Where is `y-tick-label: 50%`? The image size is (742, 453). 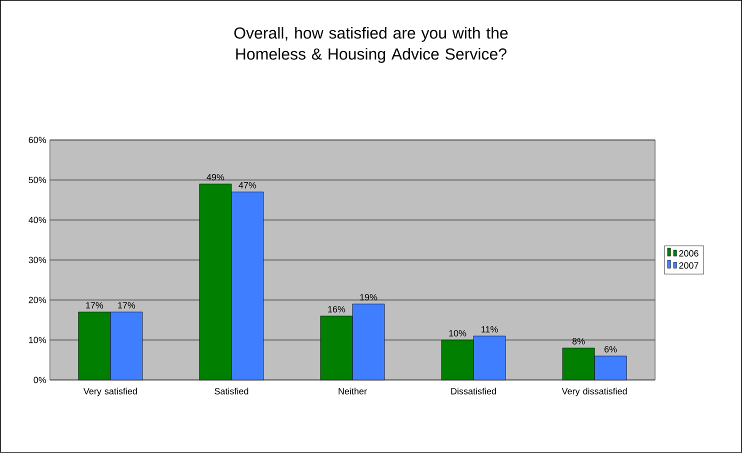
y-tick-label: 50% is located at coordinates (37, 180).